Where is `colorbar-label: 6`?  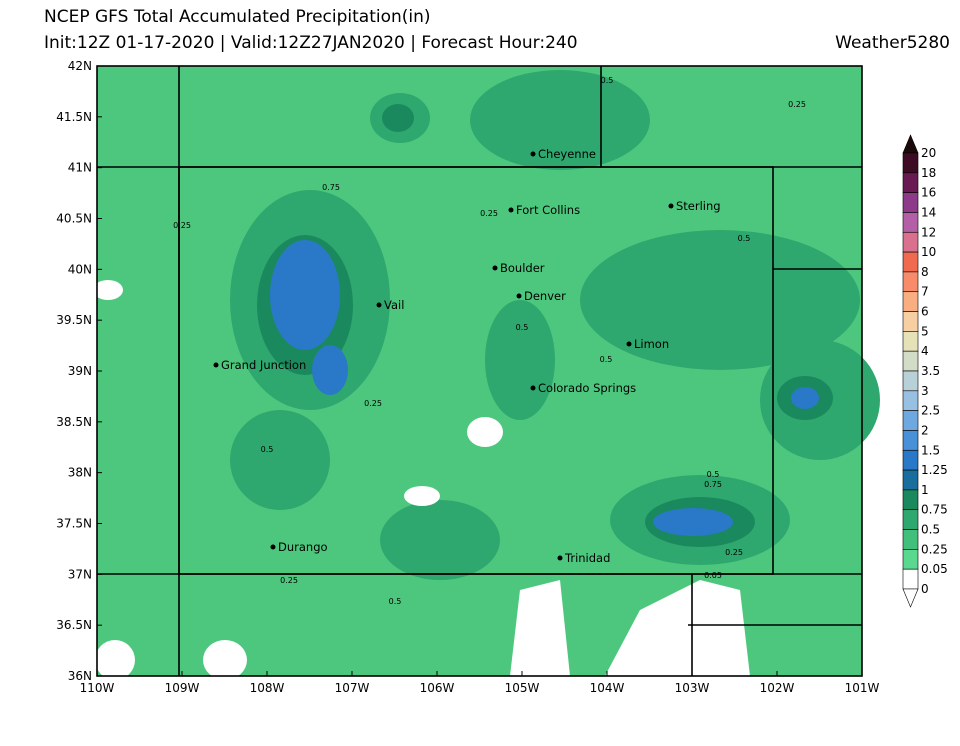 colorbar-label: 6 is located at coordinates (925, 312).